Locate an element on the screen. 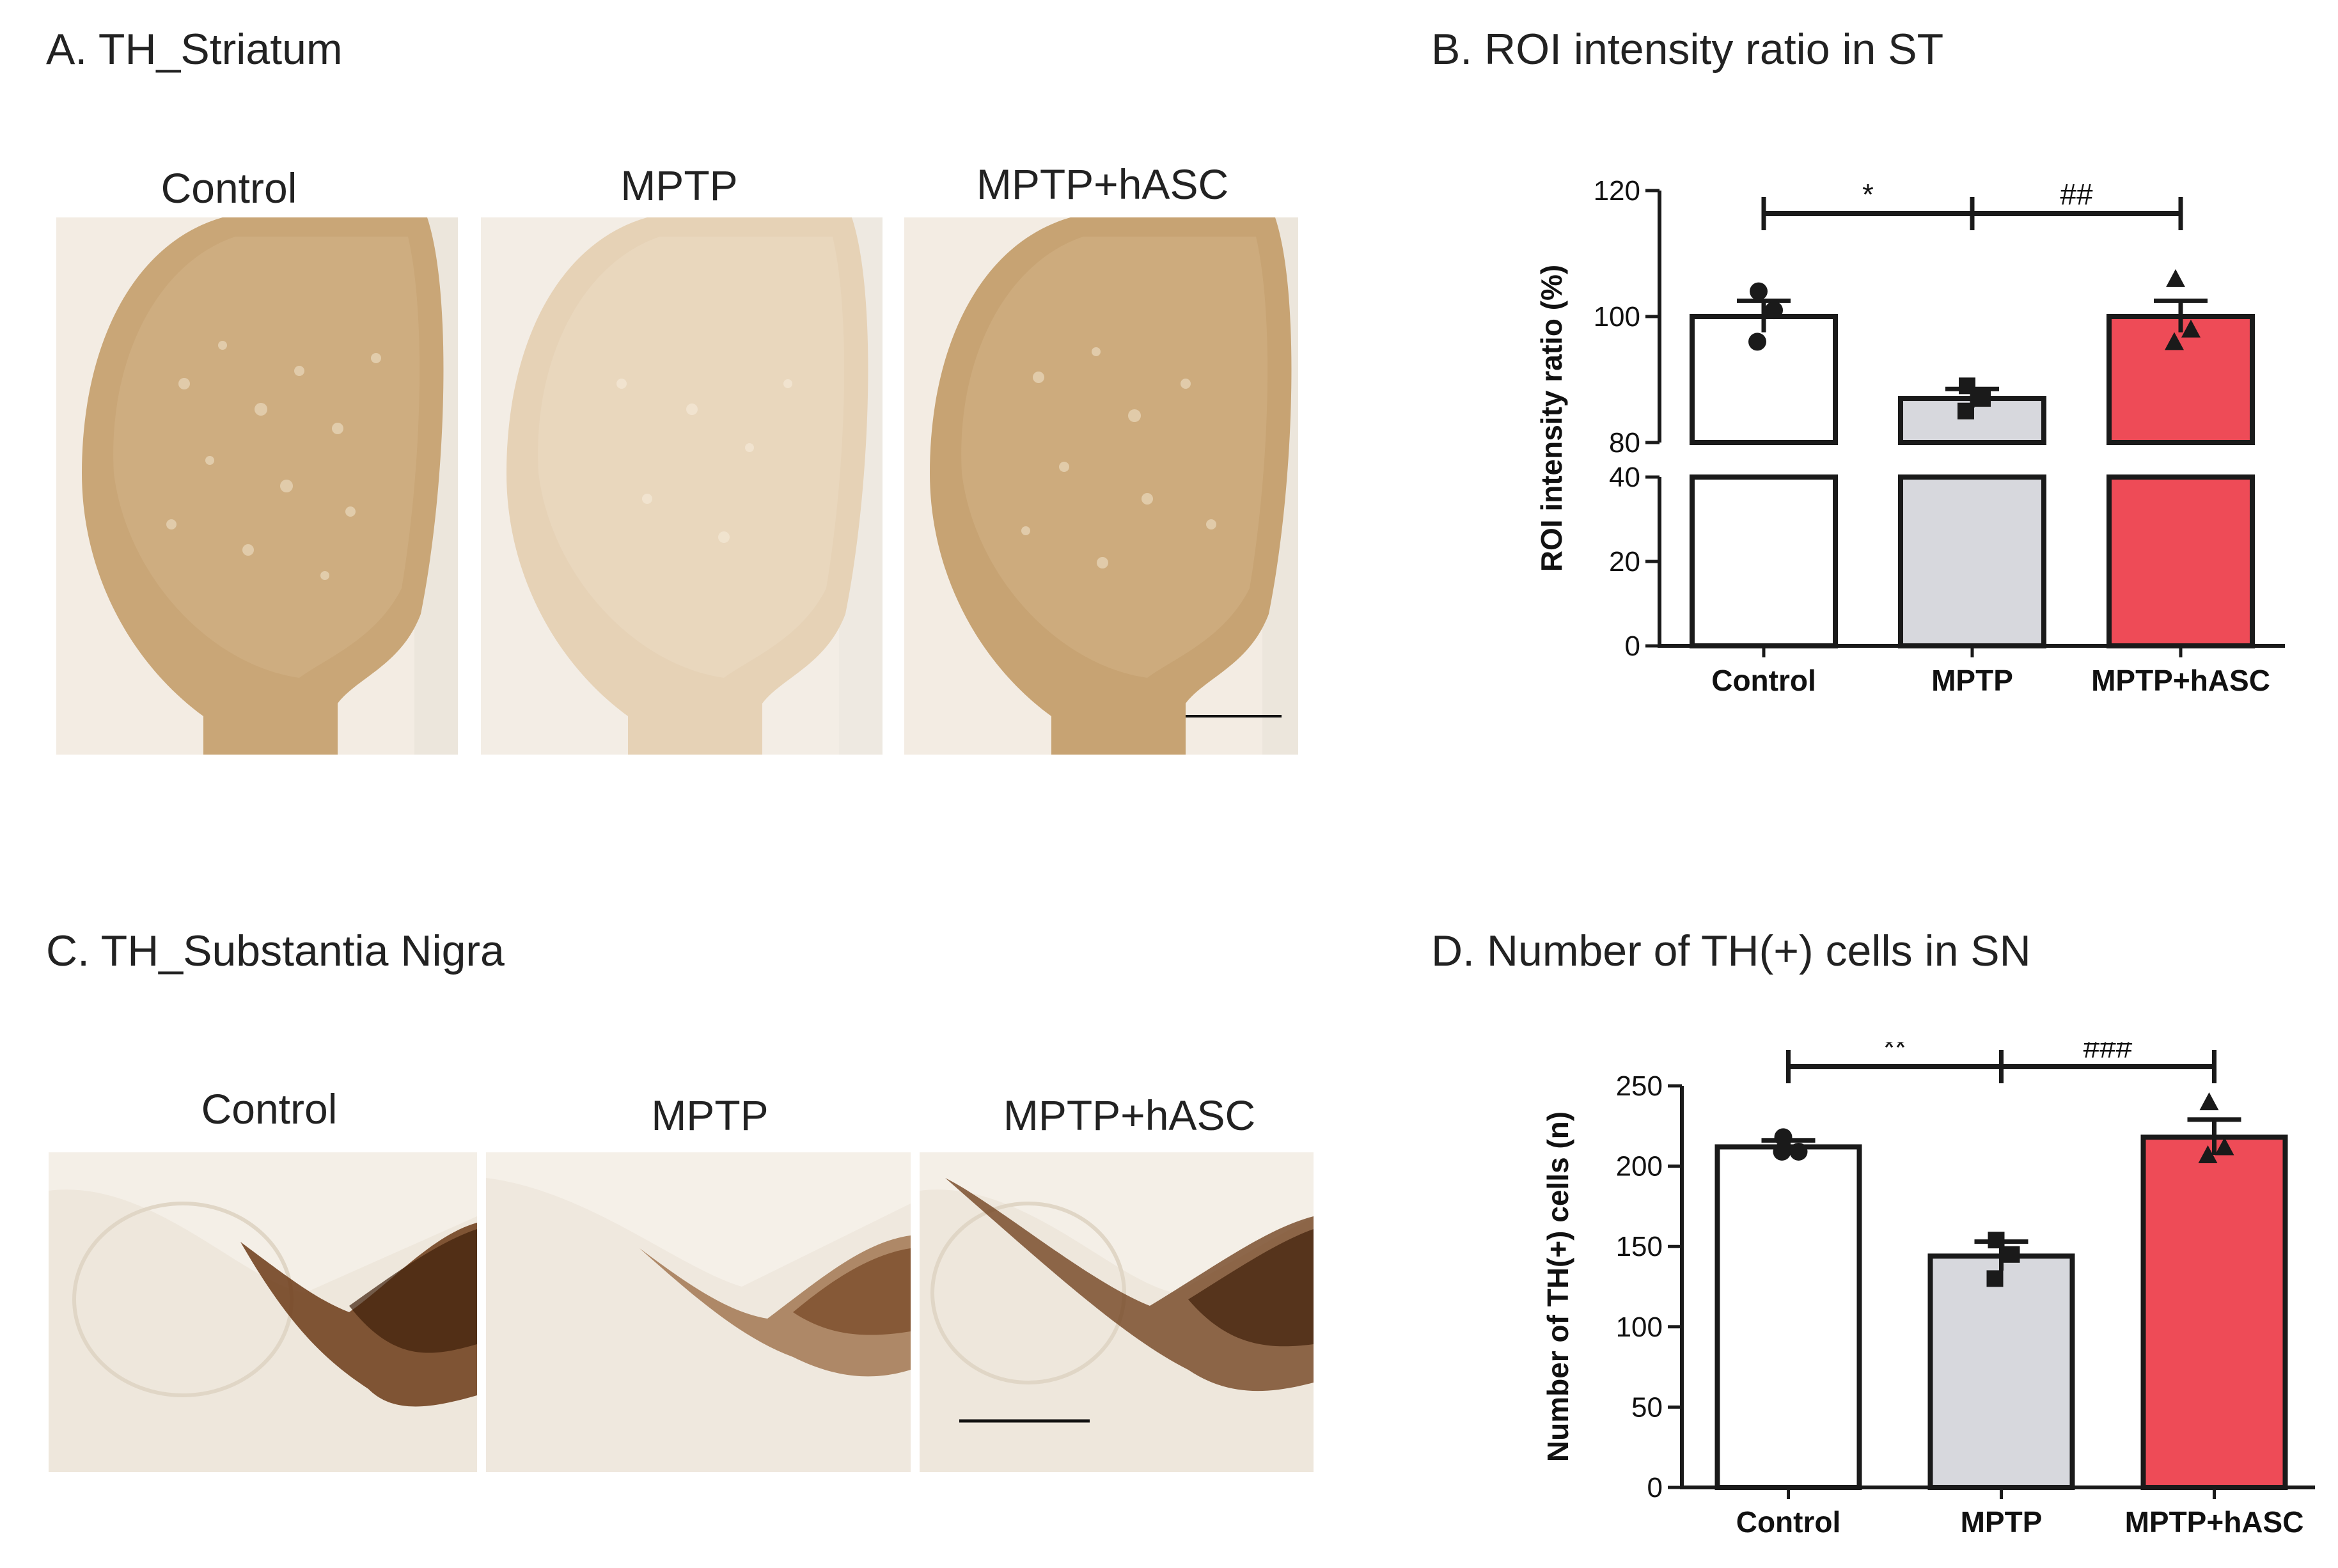 Image resolution: width=2338 pixels, height=1568 pixels. sig-label-roi-1: ## is located at coordinates (2076, 194).